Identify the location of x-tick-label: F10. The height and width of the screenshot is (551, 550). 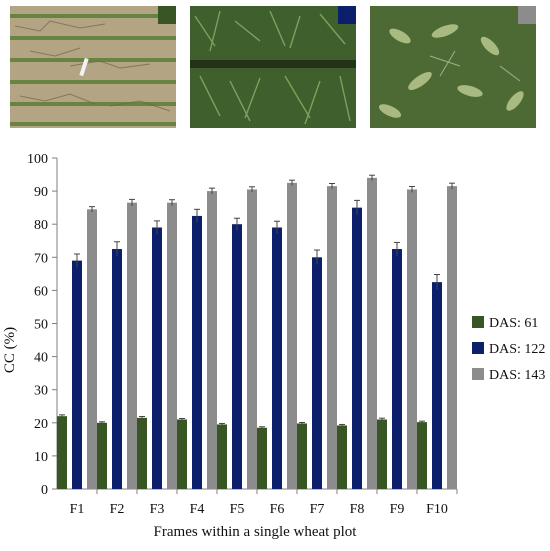
(437, 509).